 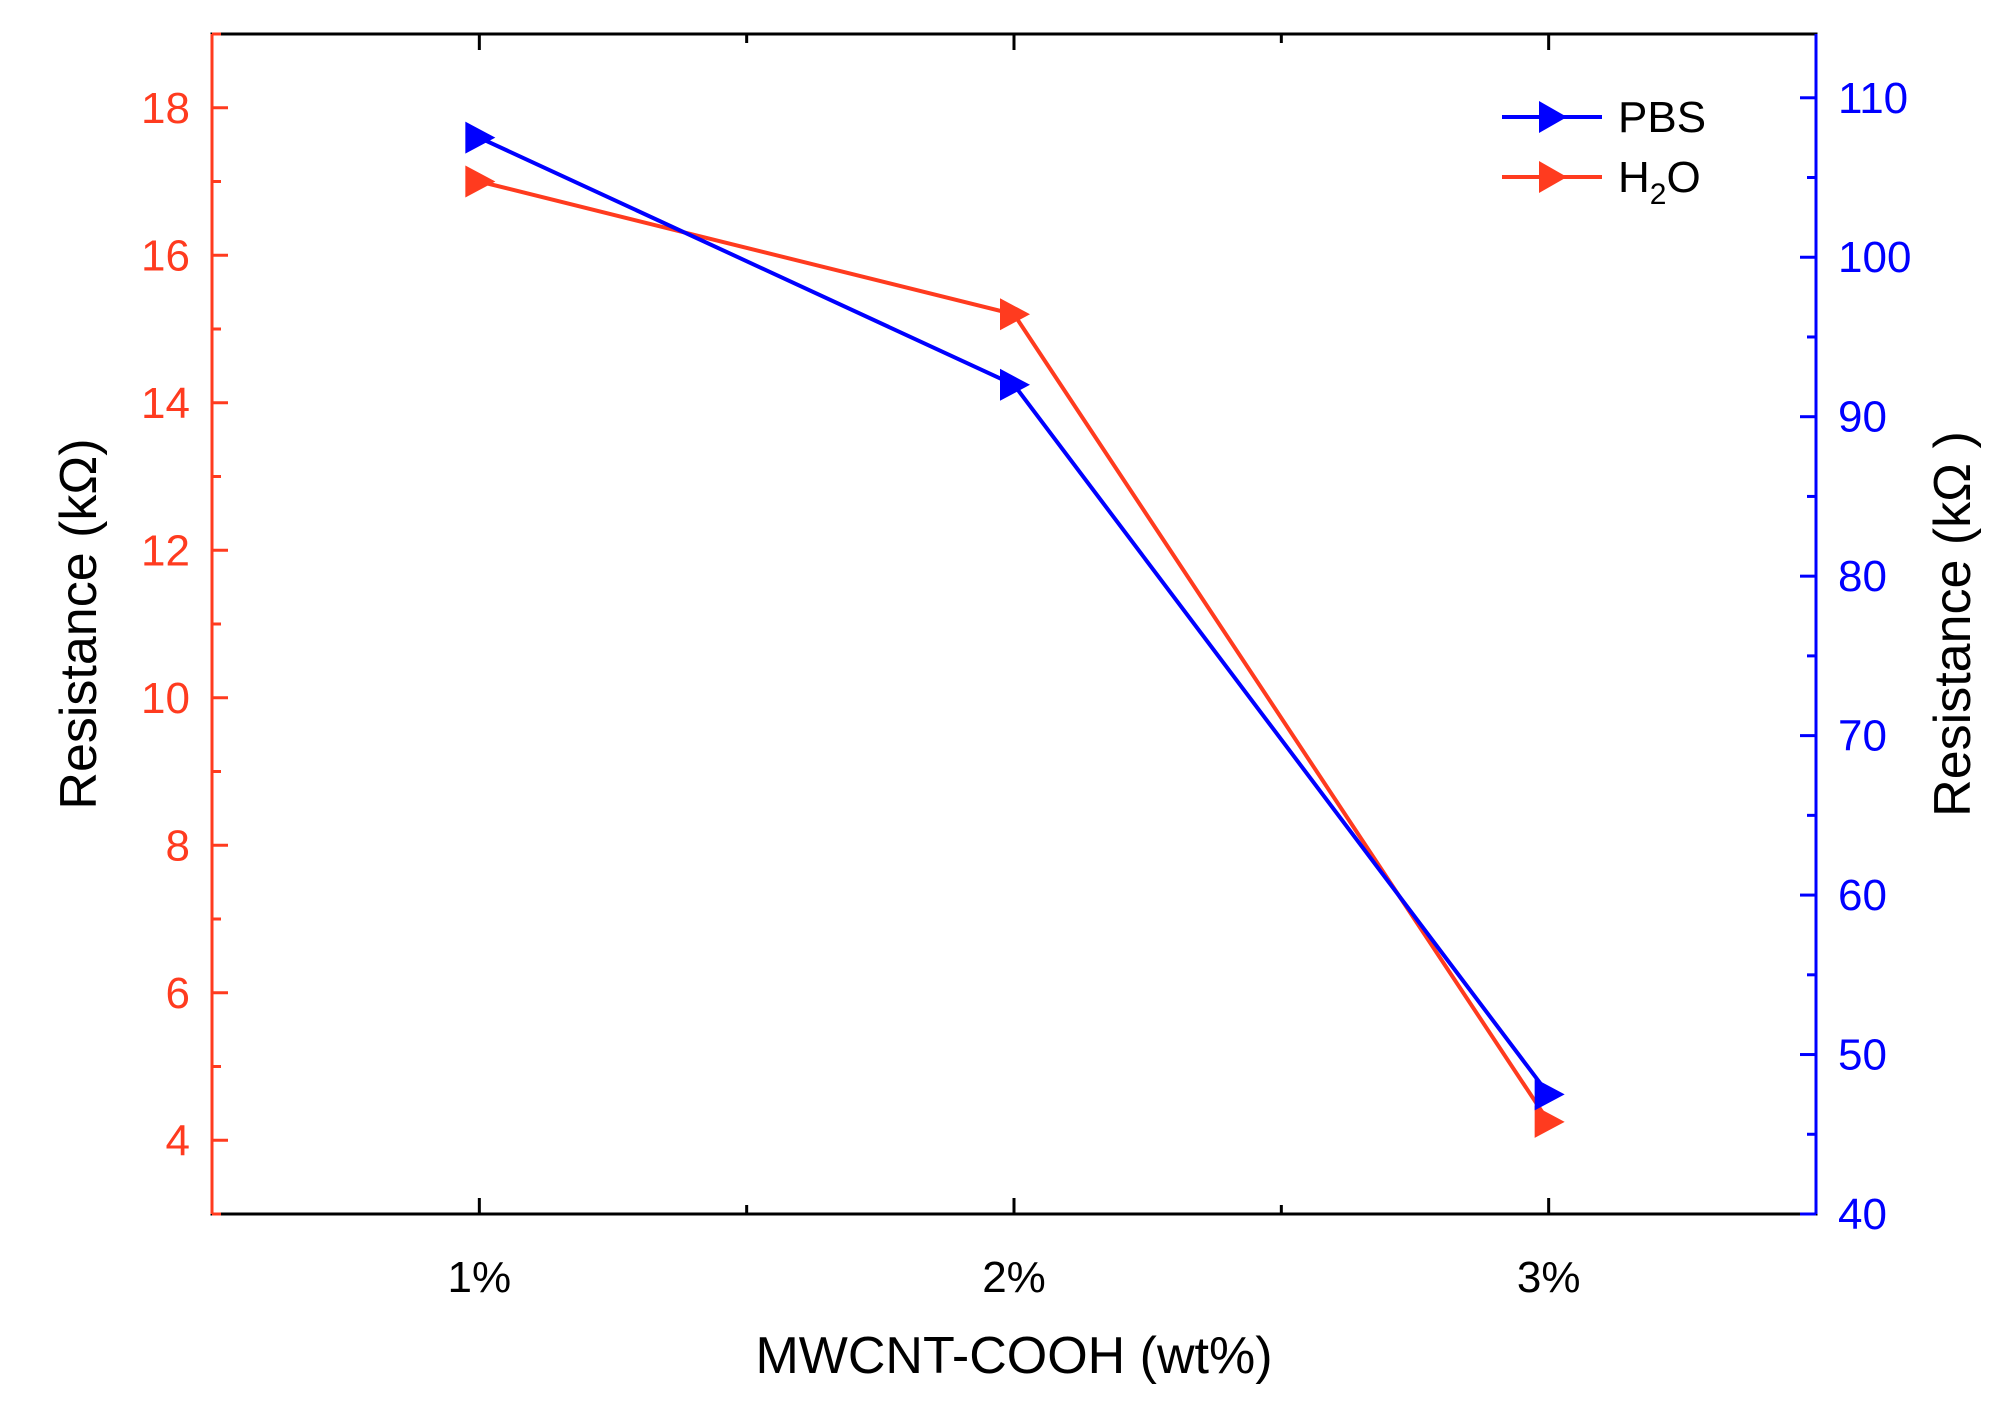 What do you see at coordinates (1604, 152) in the screenshot?
I see `legend: PBS H2O` at bounding box center [1604, 152].